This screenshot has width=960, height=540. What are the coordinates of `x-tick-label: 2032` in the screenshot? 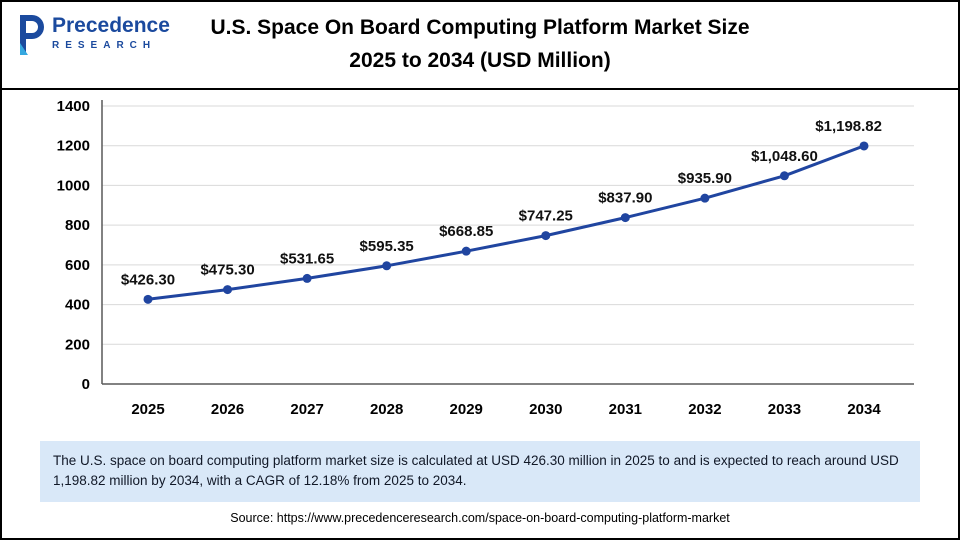 It's located at (704, 409).